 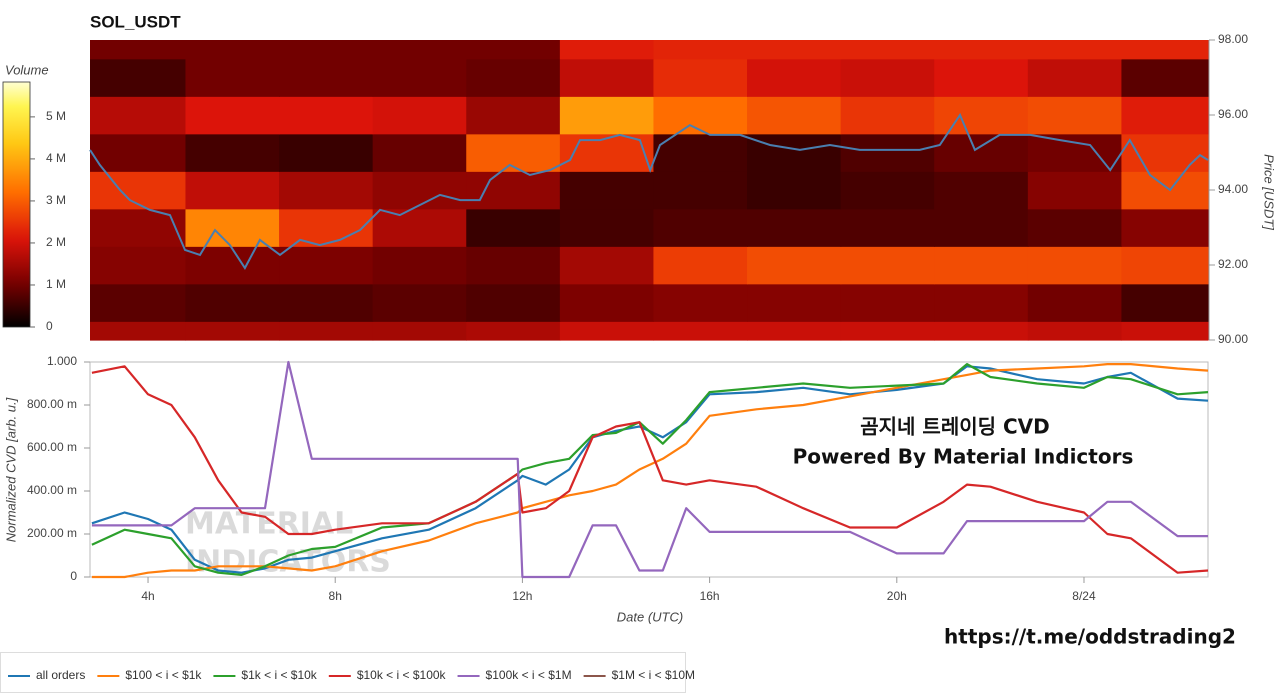 What do you see at coordinates (56, 200) in the screenshot?
I see `colorbar-tick-label: 3 M` at bounding box center [56, 200].